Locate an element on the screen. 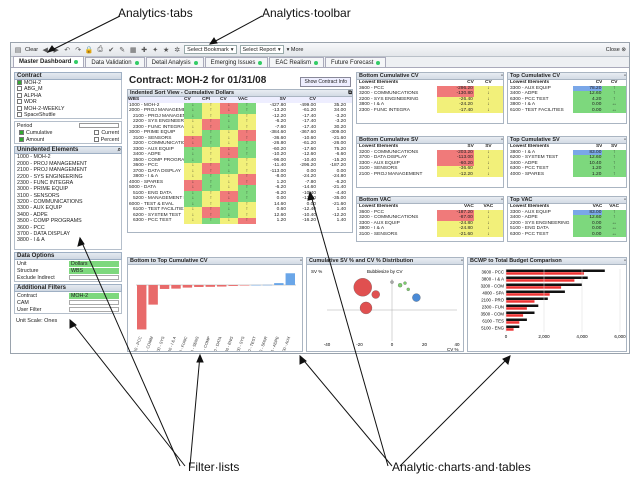 The height and width of the screenshot is (479, 642). table-row: 5100 - ENG DATA 0.00 ↔ is located at coordinates (567, 229).